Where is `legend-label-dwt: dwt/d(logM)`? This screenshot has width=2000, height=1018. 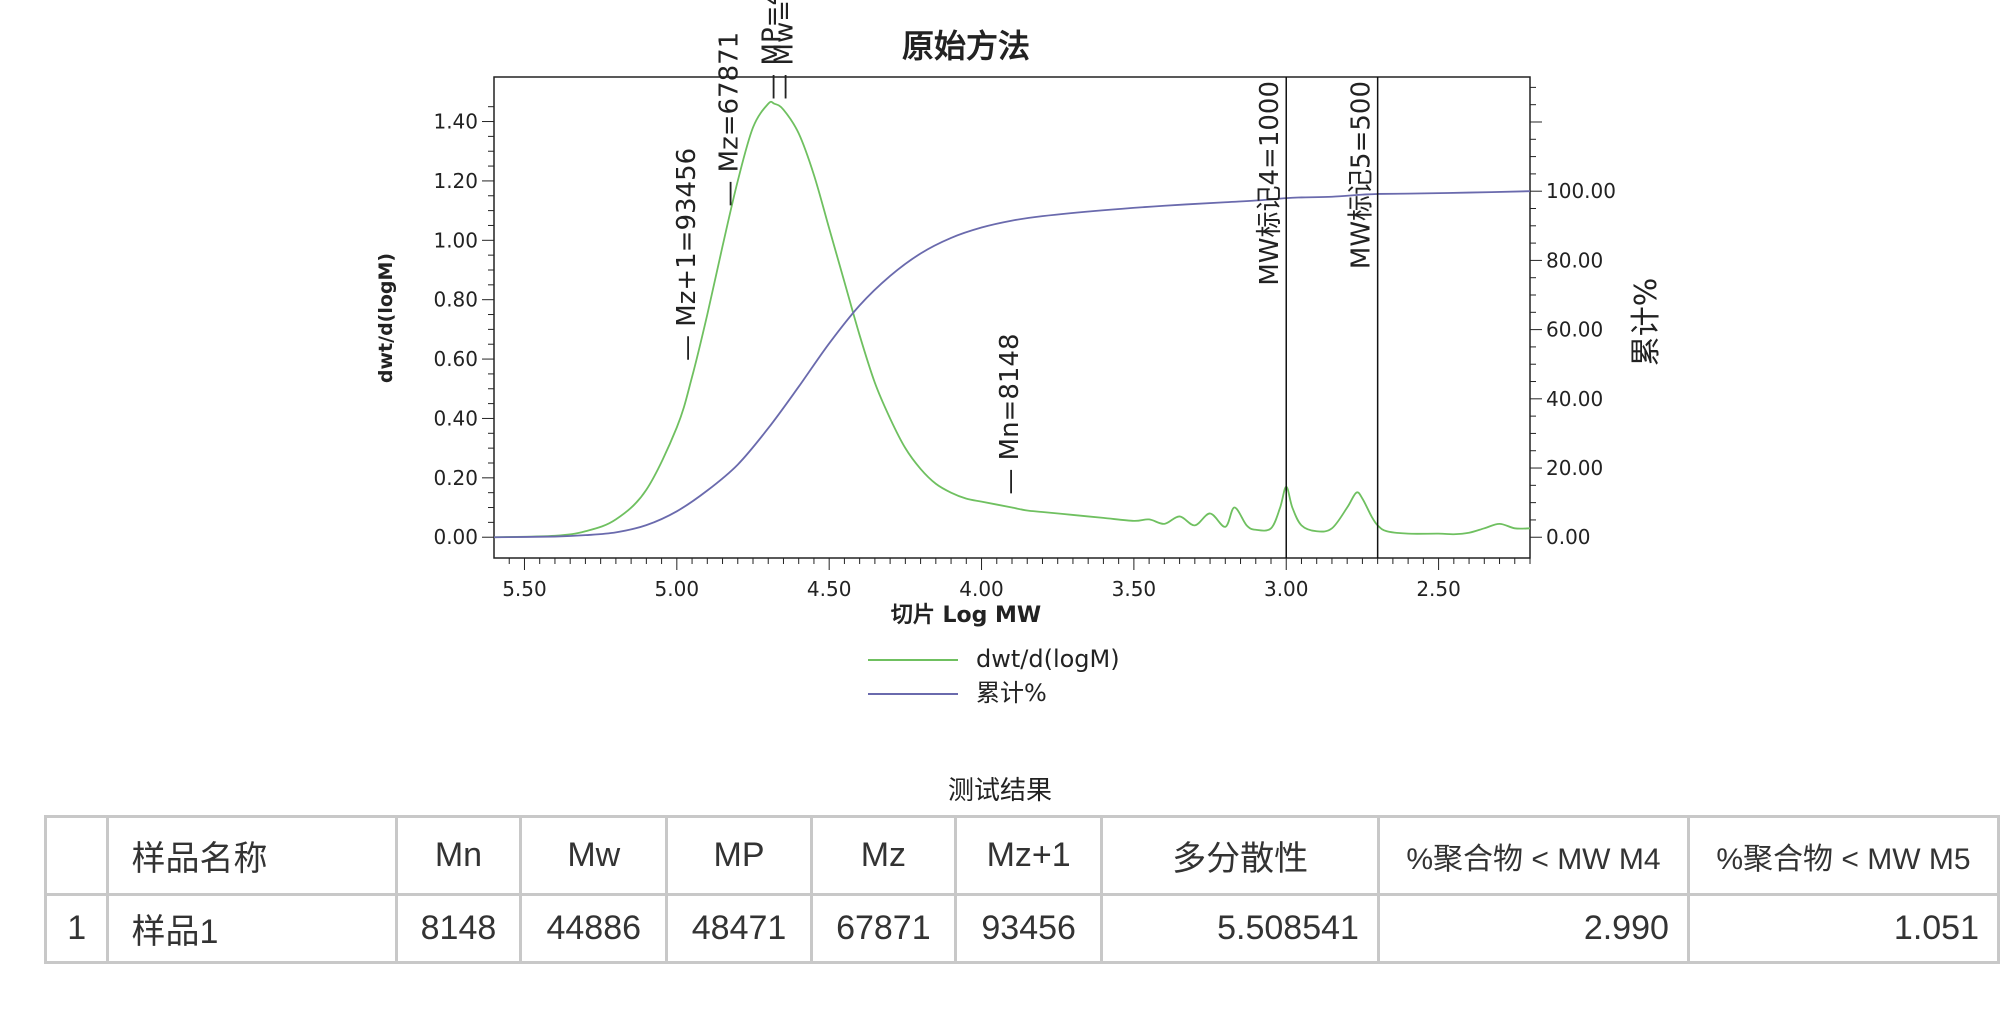
legend-label-dwt: dwt/d(logM) is located at coordinates (1048, 659).